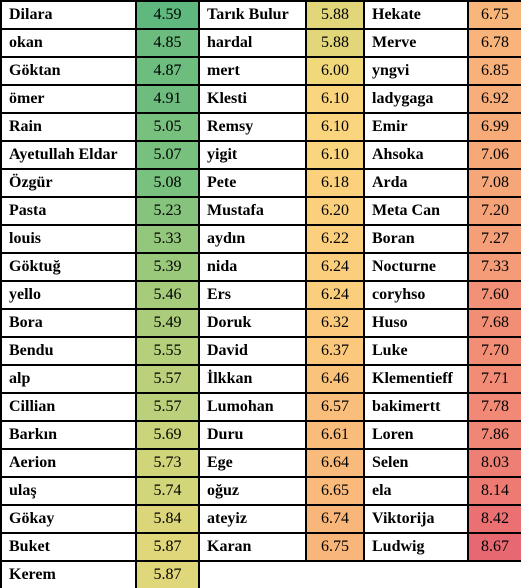 Image resolution: width=521 pixels, height=588 pixels. Describe the element at coordinates (335, 547) in the screenshot. I see `score-cell: 6.75` at that location.